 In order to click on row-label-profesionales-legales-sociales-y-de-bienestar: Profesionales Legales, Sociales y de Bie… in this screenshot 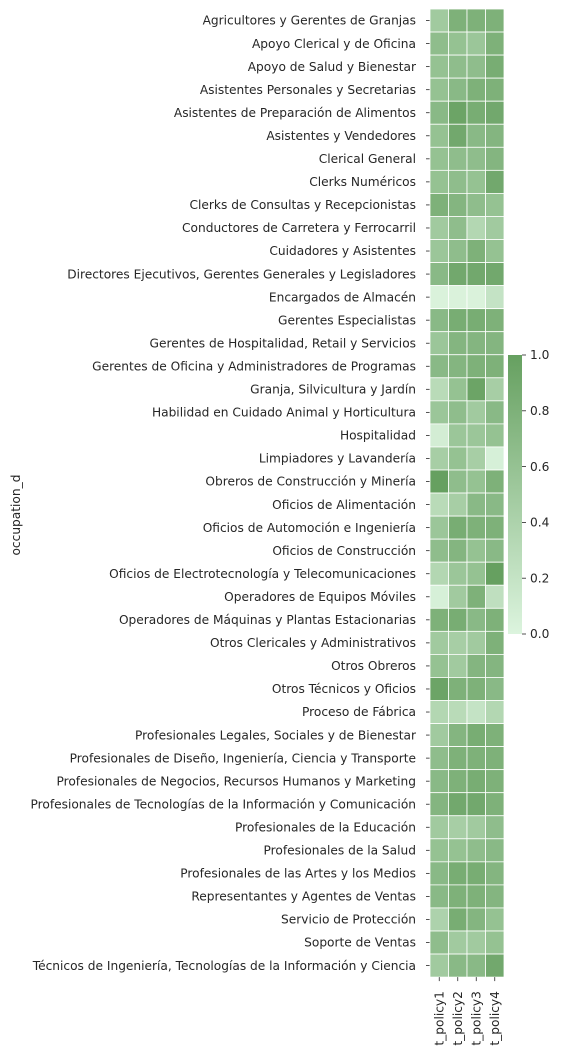, I will do `click(276, 735)`.